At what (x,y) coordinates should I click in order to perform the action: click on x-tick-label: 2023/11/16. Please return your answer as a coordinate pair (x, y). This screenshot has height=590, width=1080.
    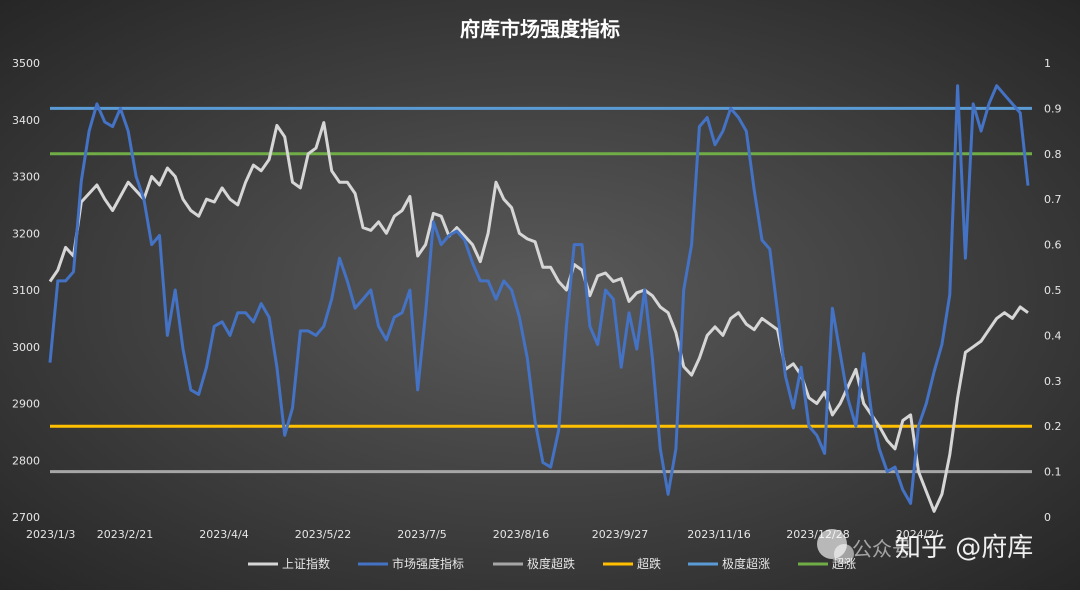
    Looking at the image, I should click on (718, 534).